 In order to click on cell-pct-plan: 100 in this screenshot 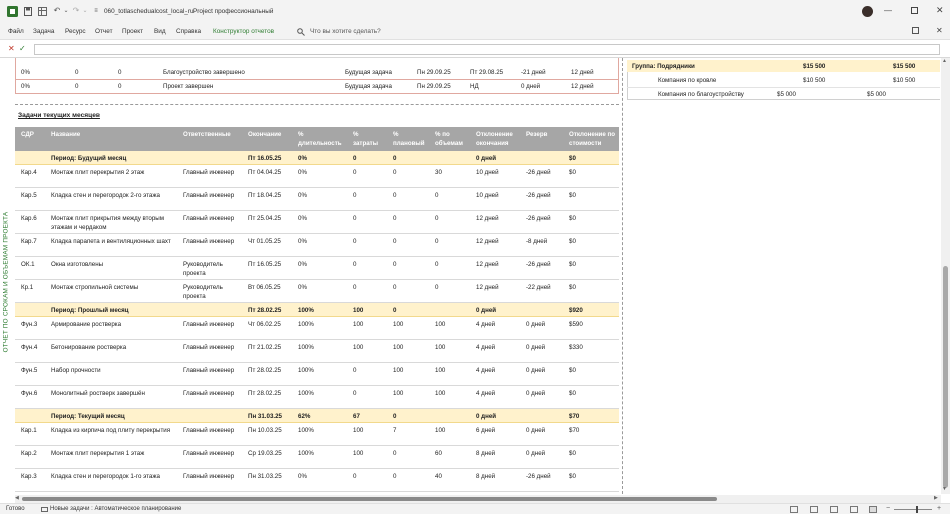, I will do `click(398, 347)`.